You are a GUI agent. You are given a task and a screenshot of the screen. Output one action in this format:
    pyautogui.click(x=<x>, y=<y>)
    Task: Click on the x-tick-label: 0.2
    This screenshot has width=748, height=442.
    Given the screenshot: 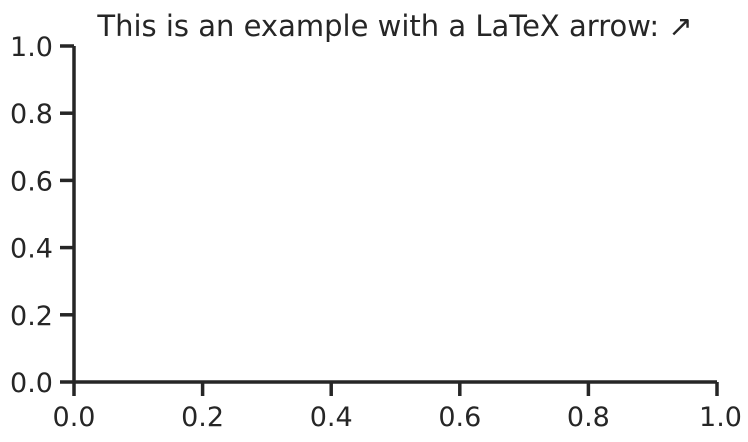 What is the action you would take?
    pyautogui.click(x=202, y=417)
    